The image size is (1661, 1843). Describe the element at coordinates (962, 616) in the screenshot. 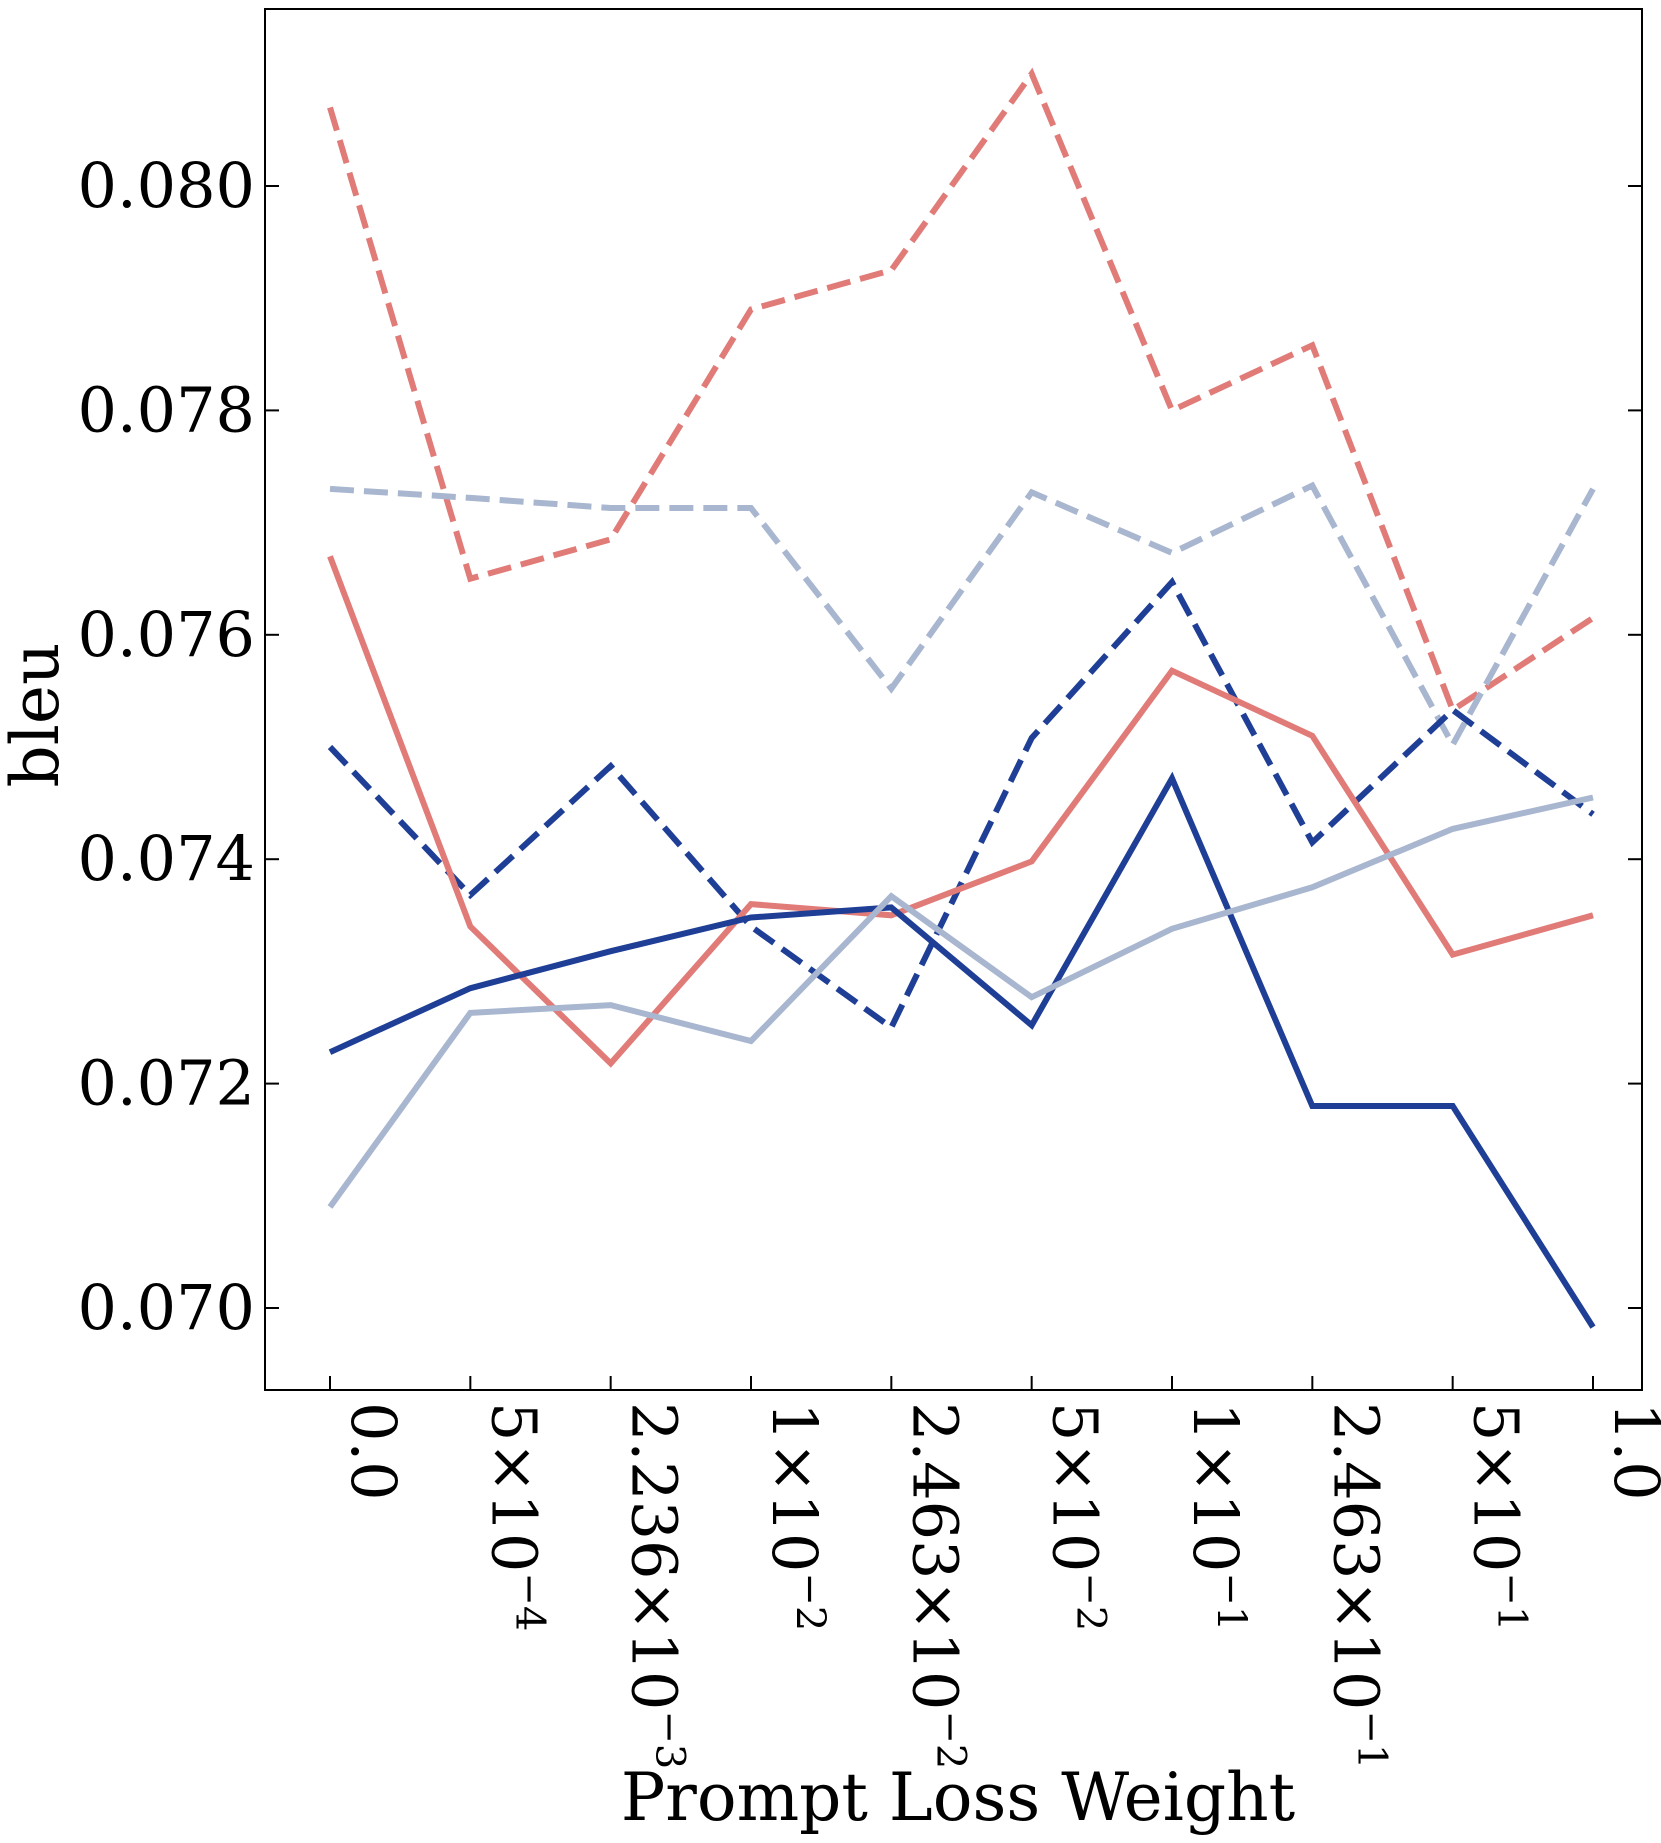

I see `series-line-lightblue-dashed` at that location.